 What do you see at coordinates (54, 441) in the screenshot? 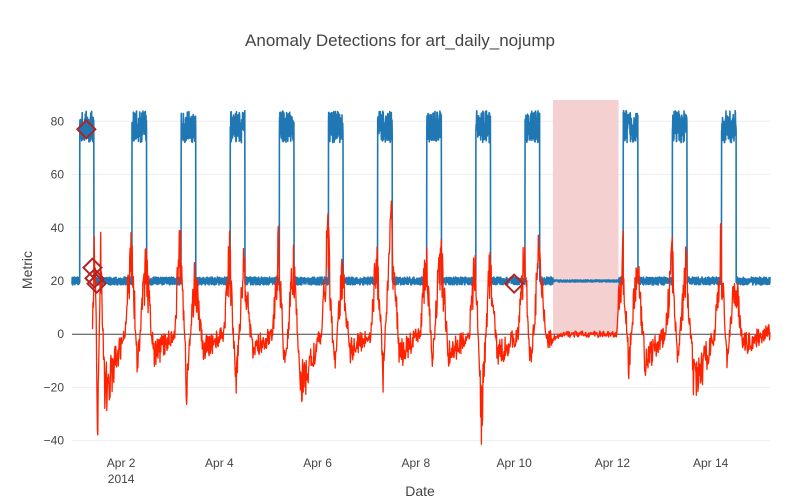
I see `y-tick-label: −40` at bounding box center [54, 441].